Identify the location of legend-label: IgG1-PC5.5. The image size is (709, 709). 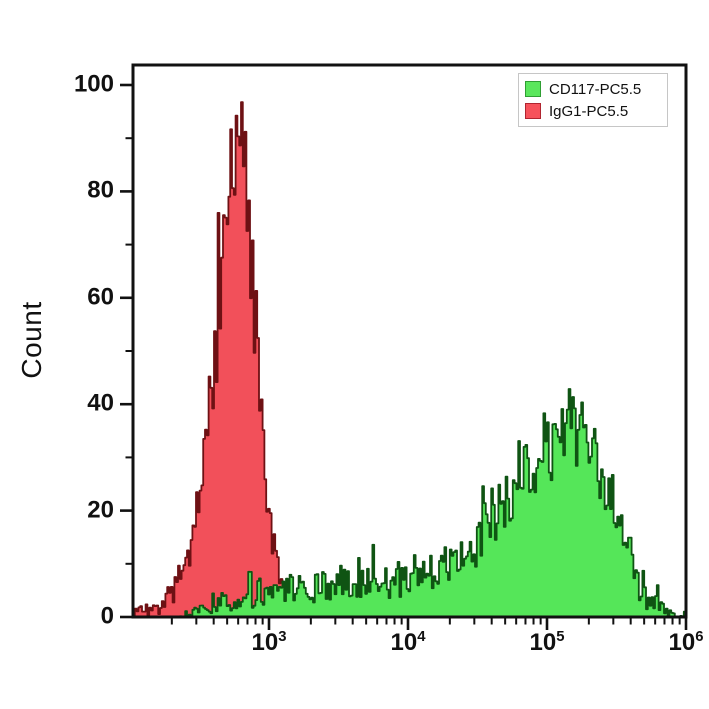
(589, 111).